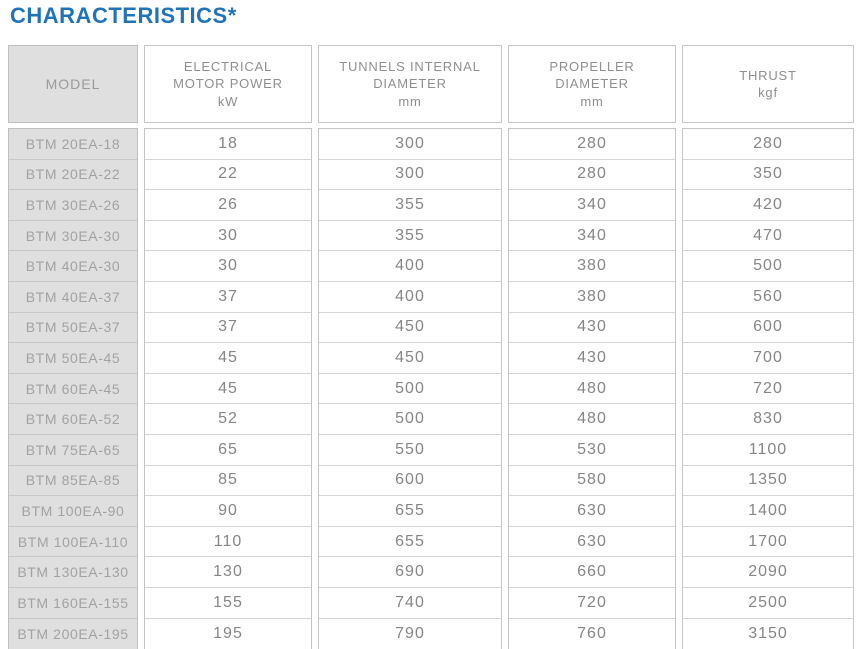 The width and height of the screenshot is (856, 649). What do you see at coordinates (592, 633) in the screenshot?
I see `data-cell: 760` at bounding box center [592, 633].